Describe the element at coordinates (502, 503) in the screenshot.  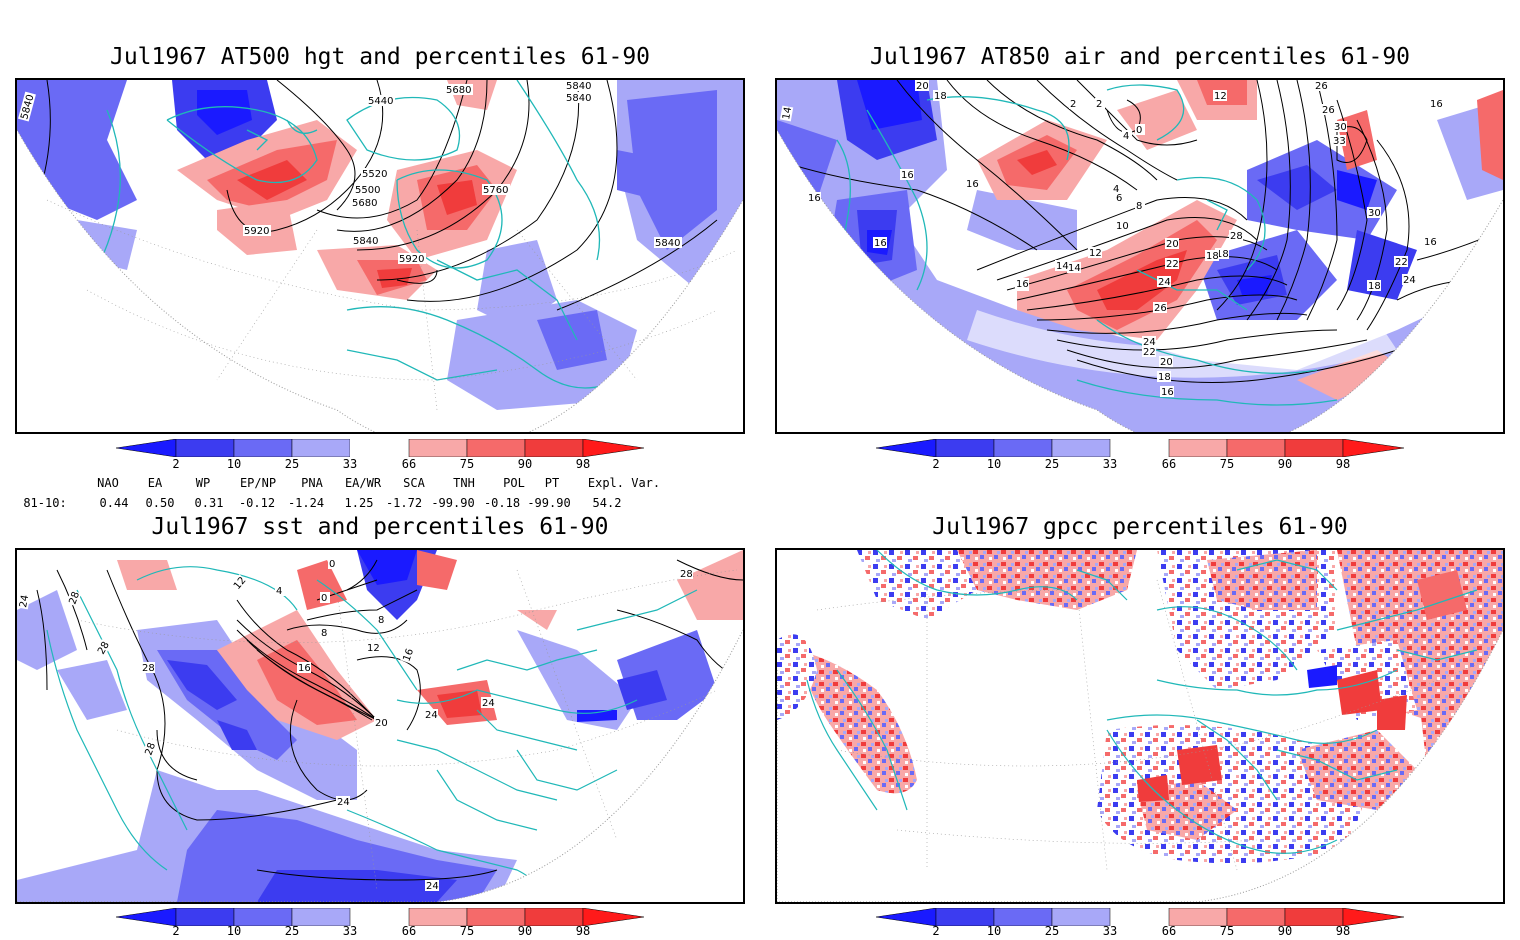
I see `index-value: -0.18` at that location.